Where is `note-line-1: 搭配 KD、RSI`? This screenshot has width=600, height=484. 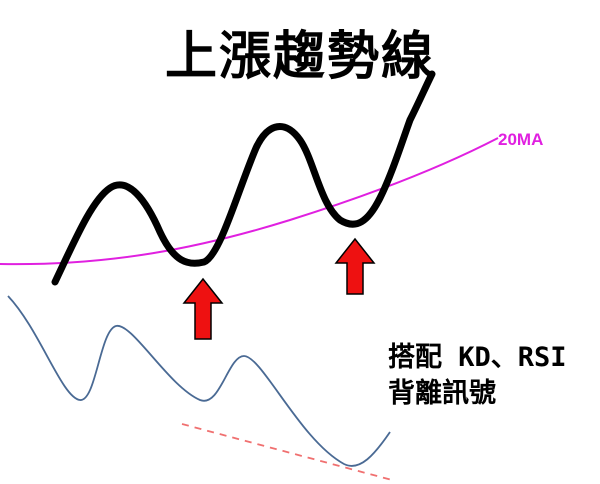
note-line-1: 搭配 KD、RSI is located at coordinates (477, 357).